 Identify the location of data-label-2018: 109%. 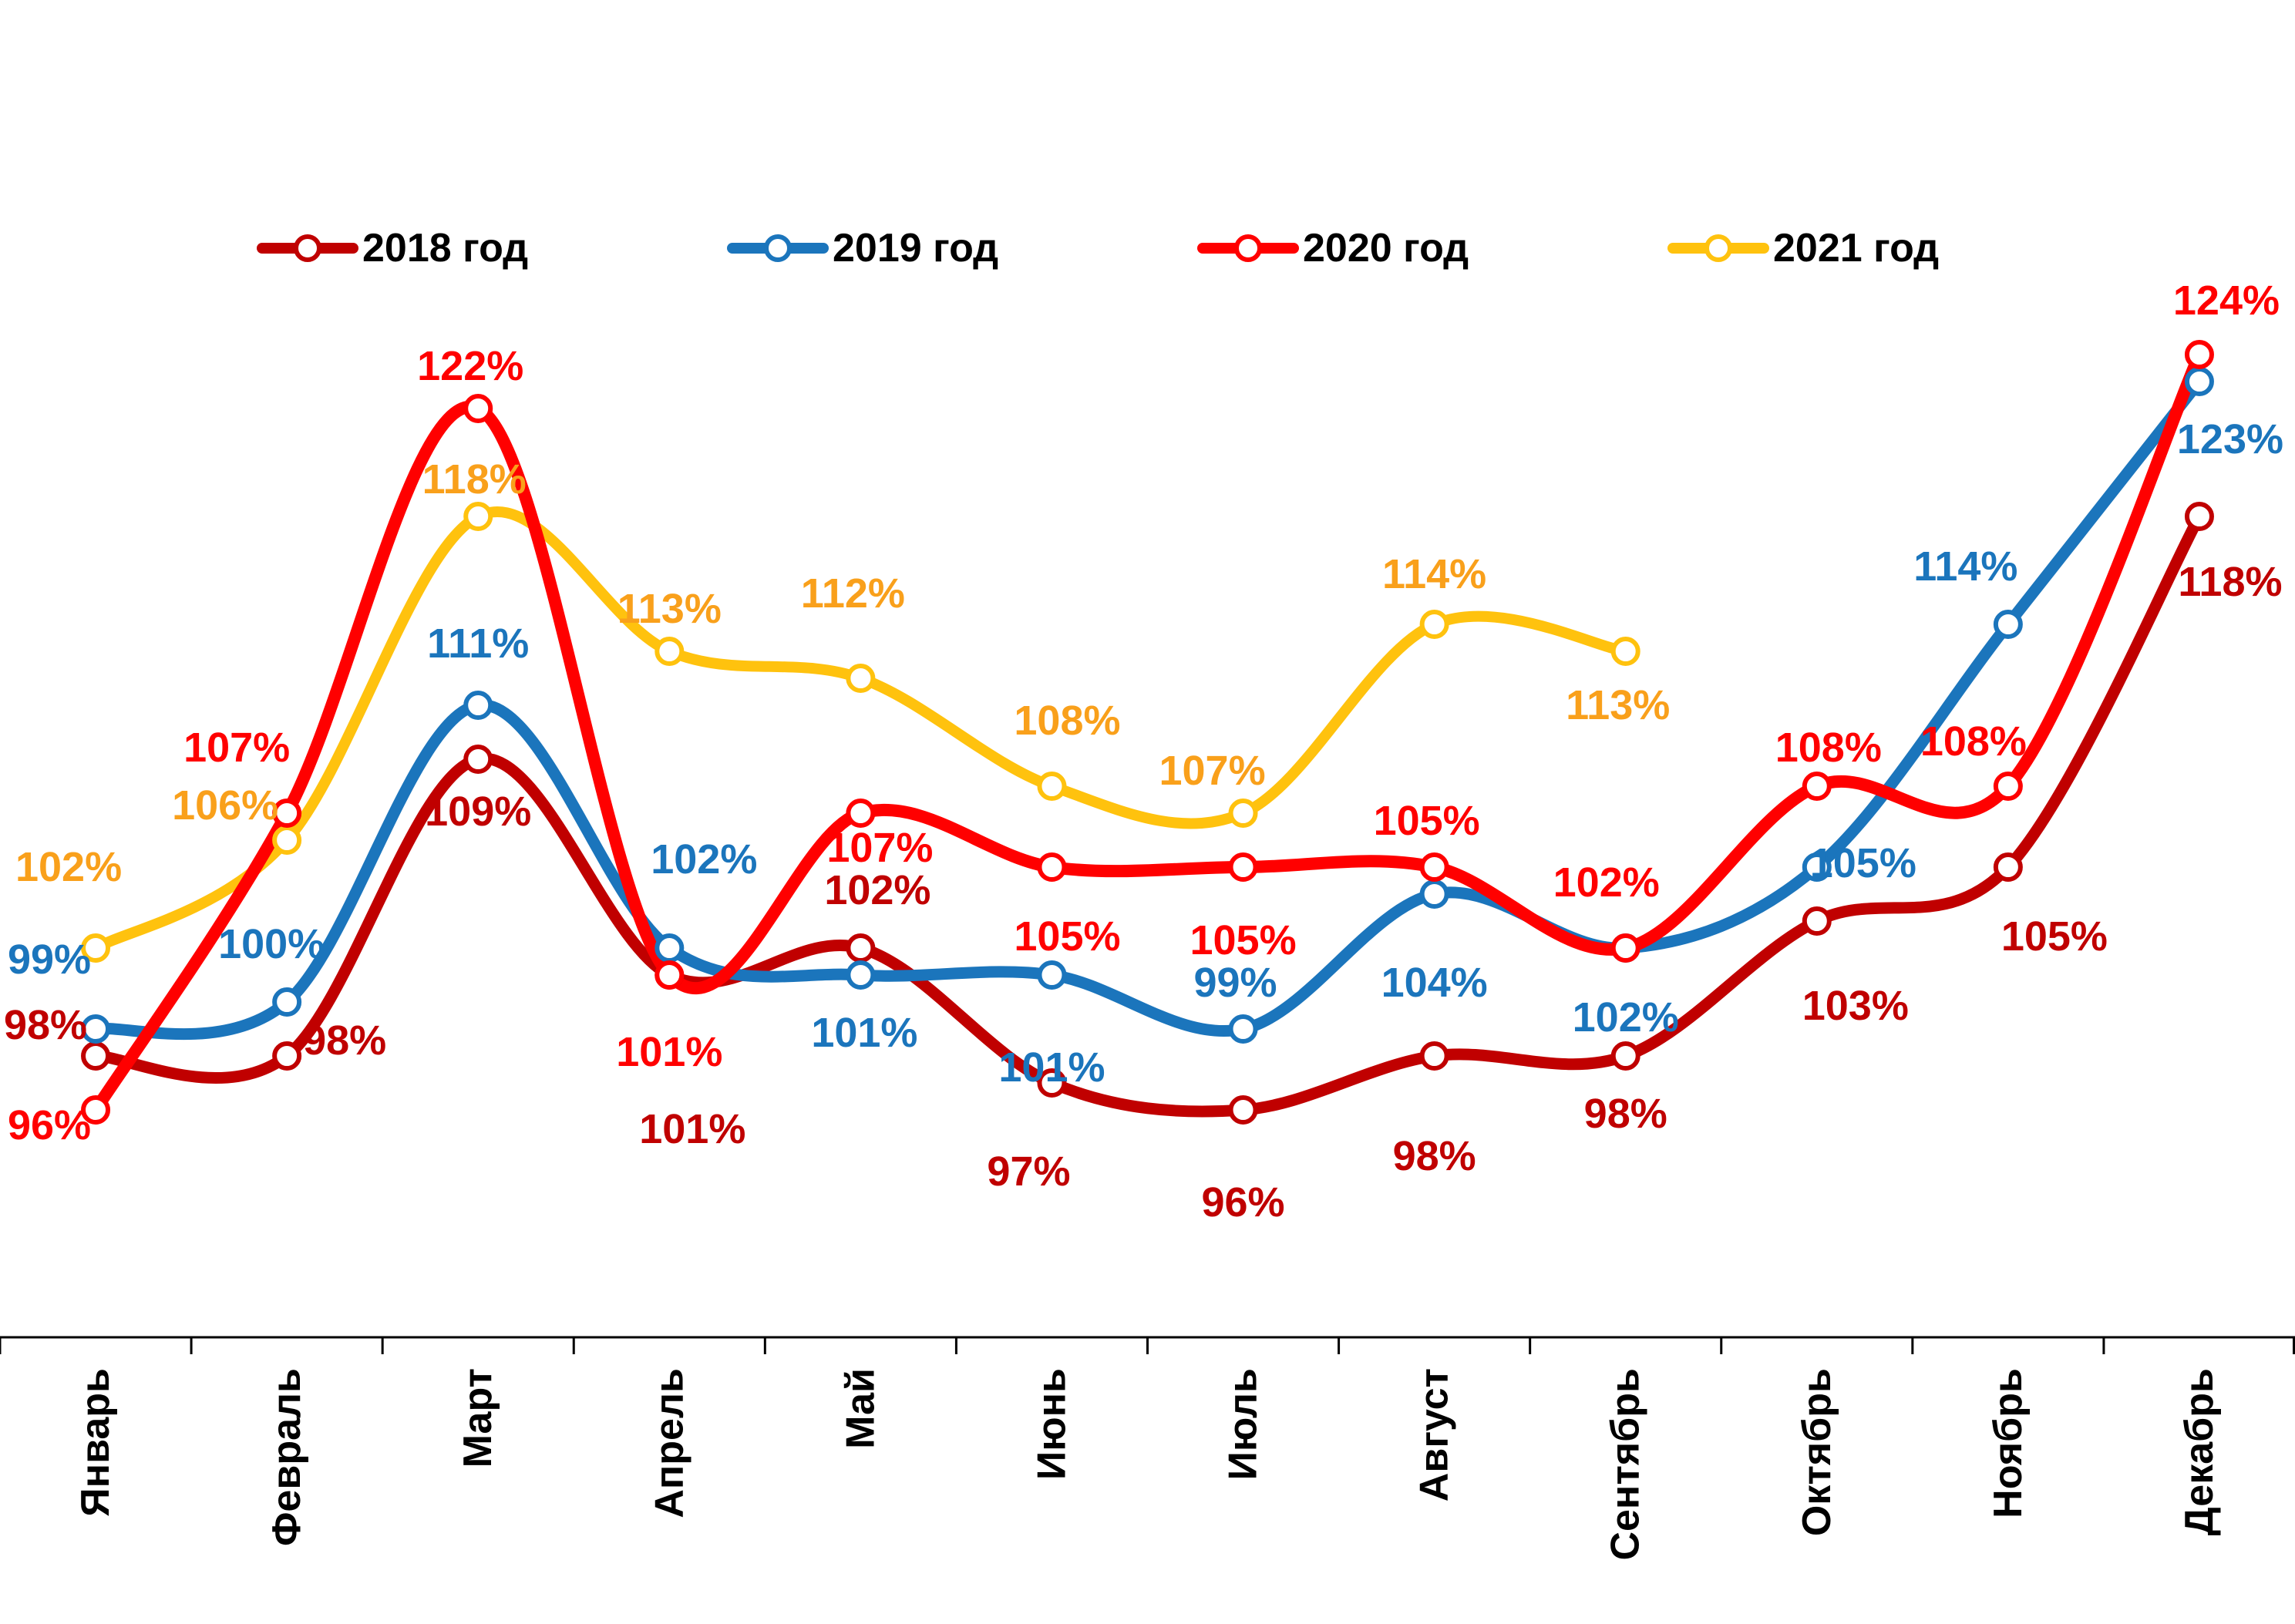
(478, 811).